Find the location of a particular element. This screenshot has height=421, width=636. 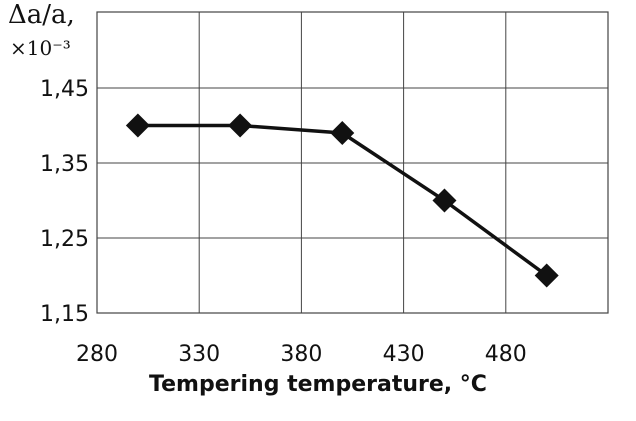

x-axis-label: Tempering temperature, °C is located at coordinates (318, 384).